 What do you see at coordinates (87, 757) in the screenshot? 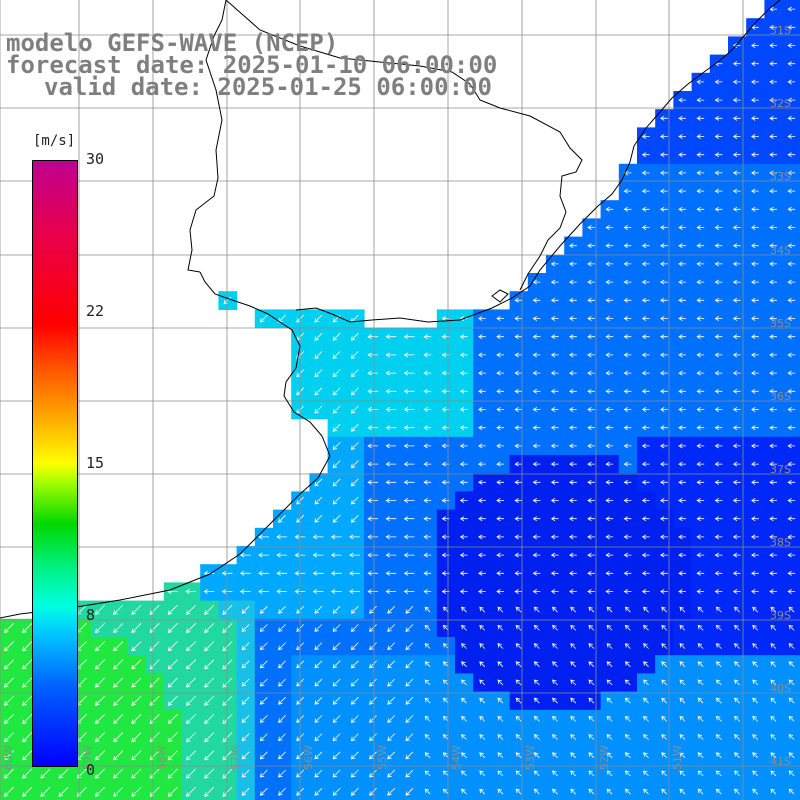
I see `longitude-label: 59W` at bounding box center [87, 757].